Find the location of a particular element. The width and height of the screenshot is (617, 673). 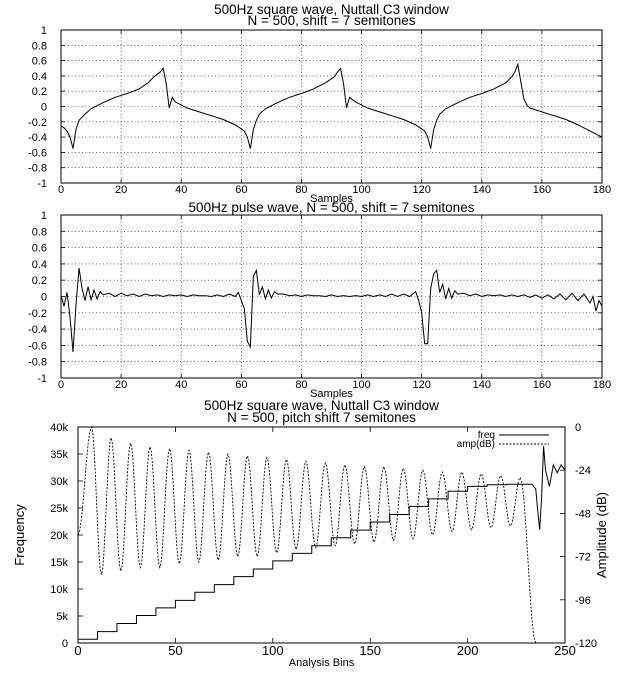

y2-tick-label: -96 is located at coordinates (583, 601).